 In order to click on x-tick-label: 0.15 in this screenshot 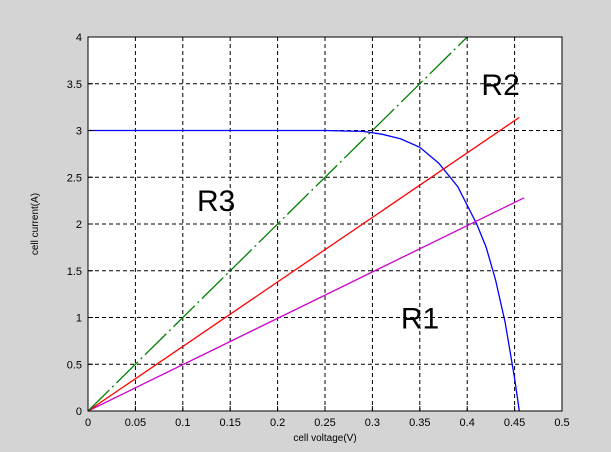, I will do `click(229, 423)`.